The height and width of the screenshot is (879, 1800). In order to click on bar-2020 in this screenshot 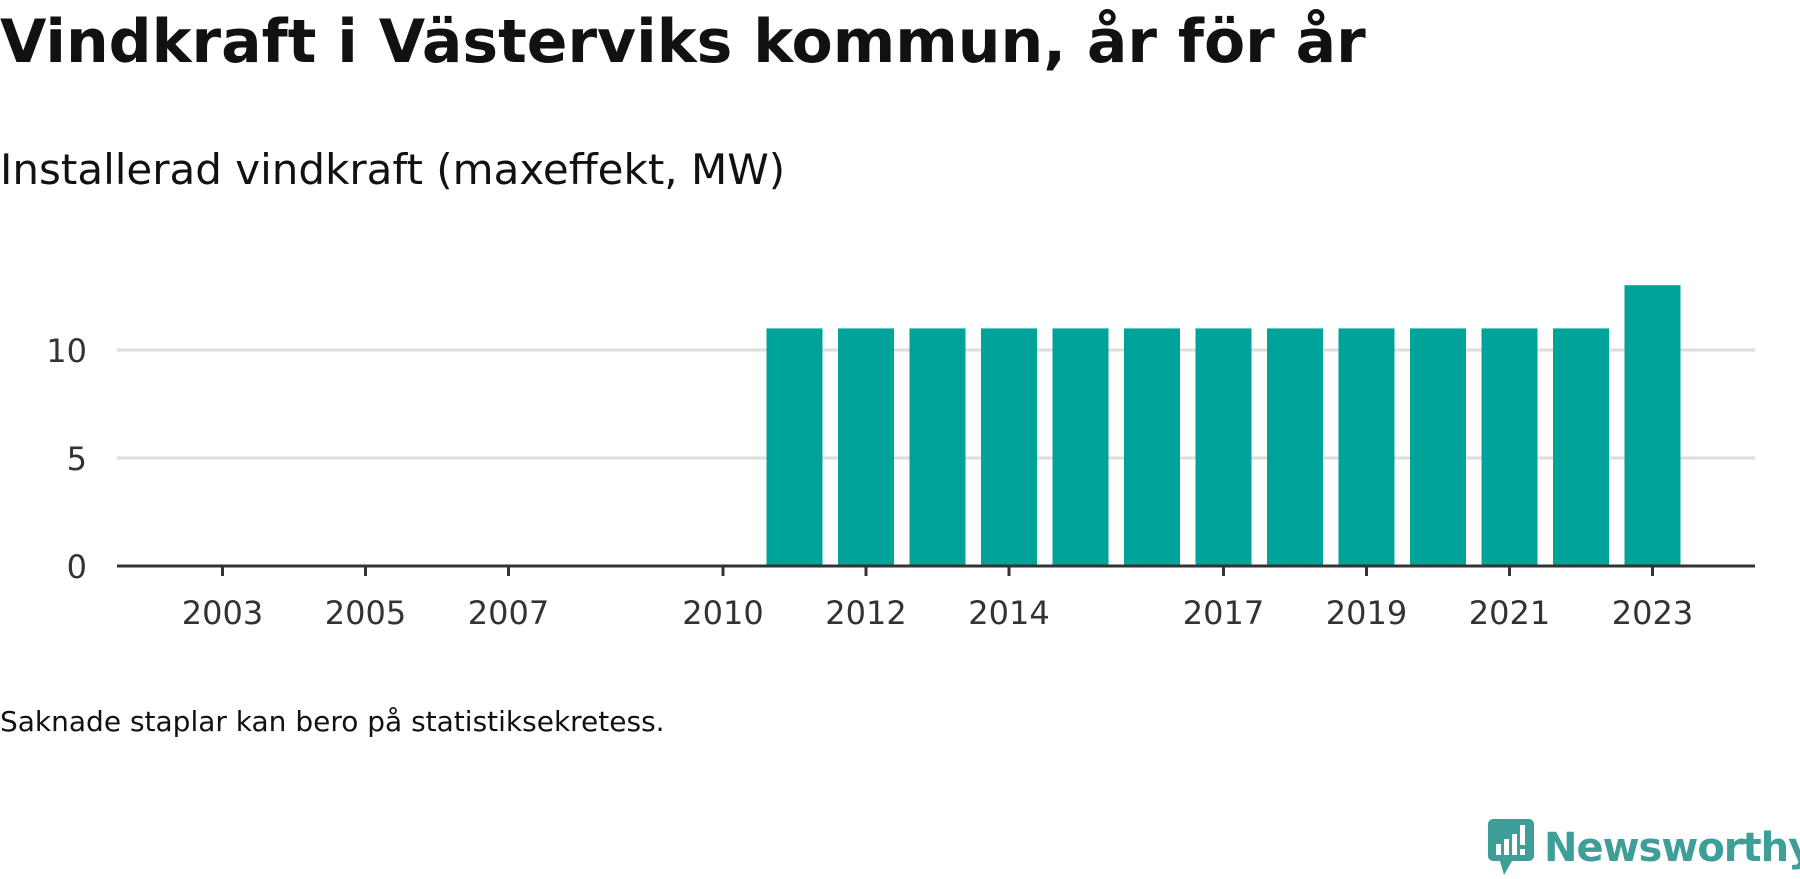, I will do `click(1438, 447)`.